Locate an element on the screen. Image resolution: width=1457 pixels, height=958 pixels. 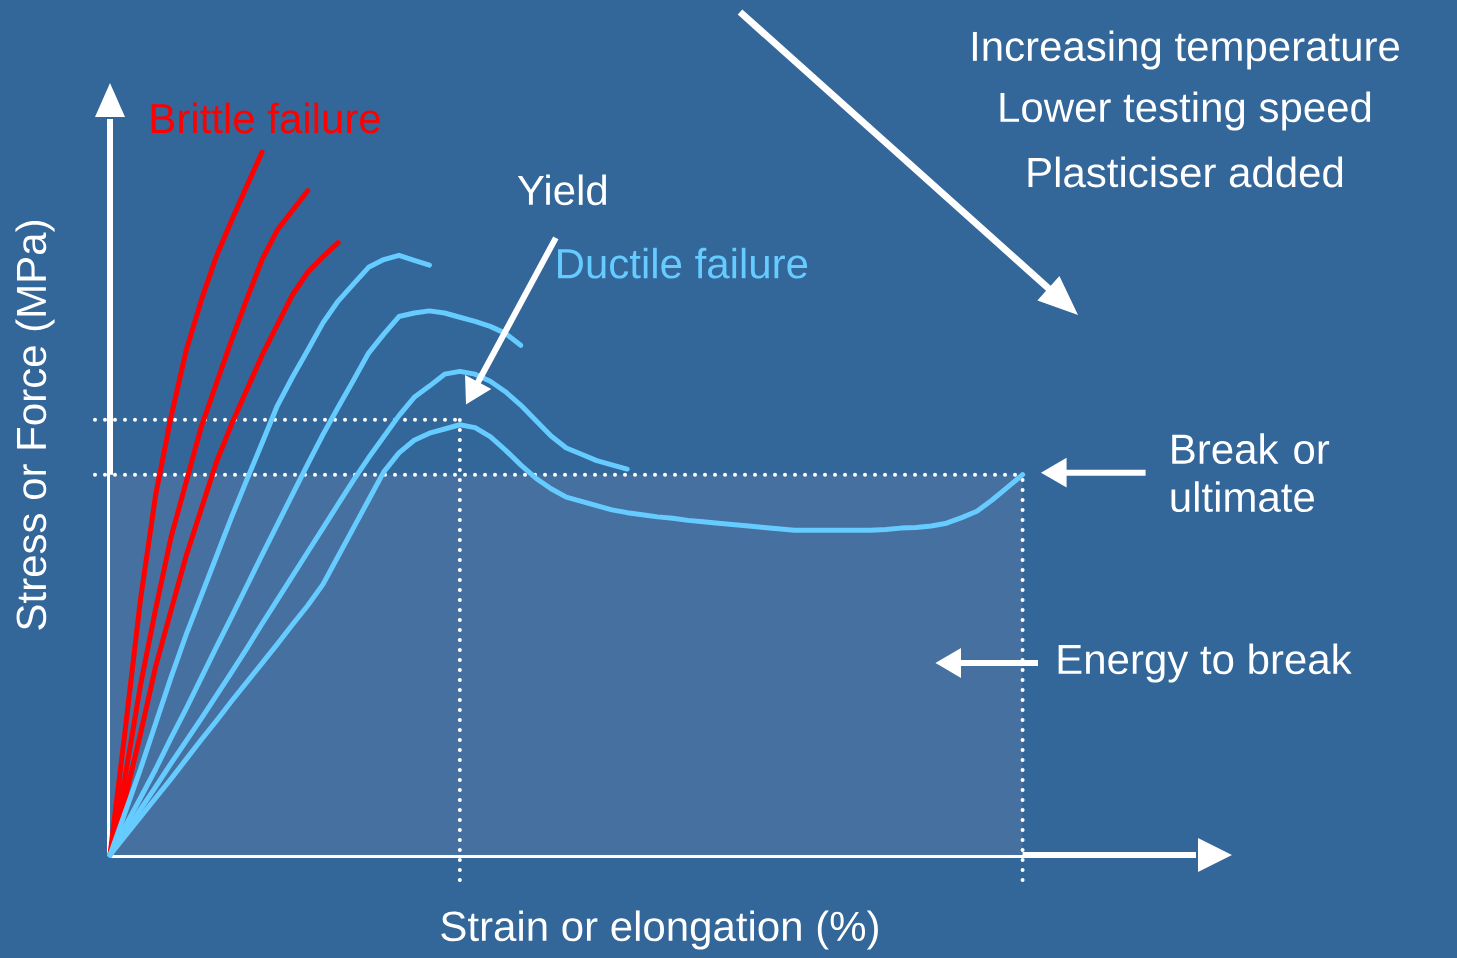
y-axis-title: Stress or Force (MPa) is located at coordinates (35, 425).